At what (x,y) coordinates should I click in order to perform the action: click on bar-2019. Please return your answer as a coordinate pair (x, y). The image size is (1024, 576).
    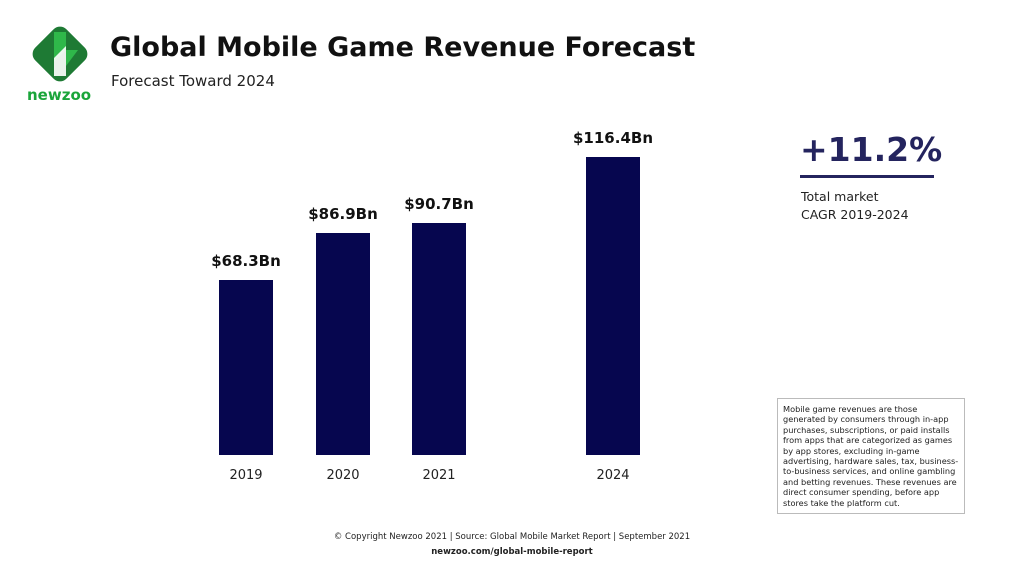
    Looking at the image, I should click on (246, 367).